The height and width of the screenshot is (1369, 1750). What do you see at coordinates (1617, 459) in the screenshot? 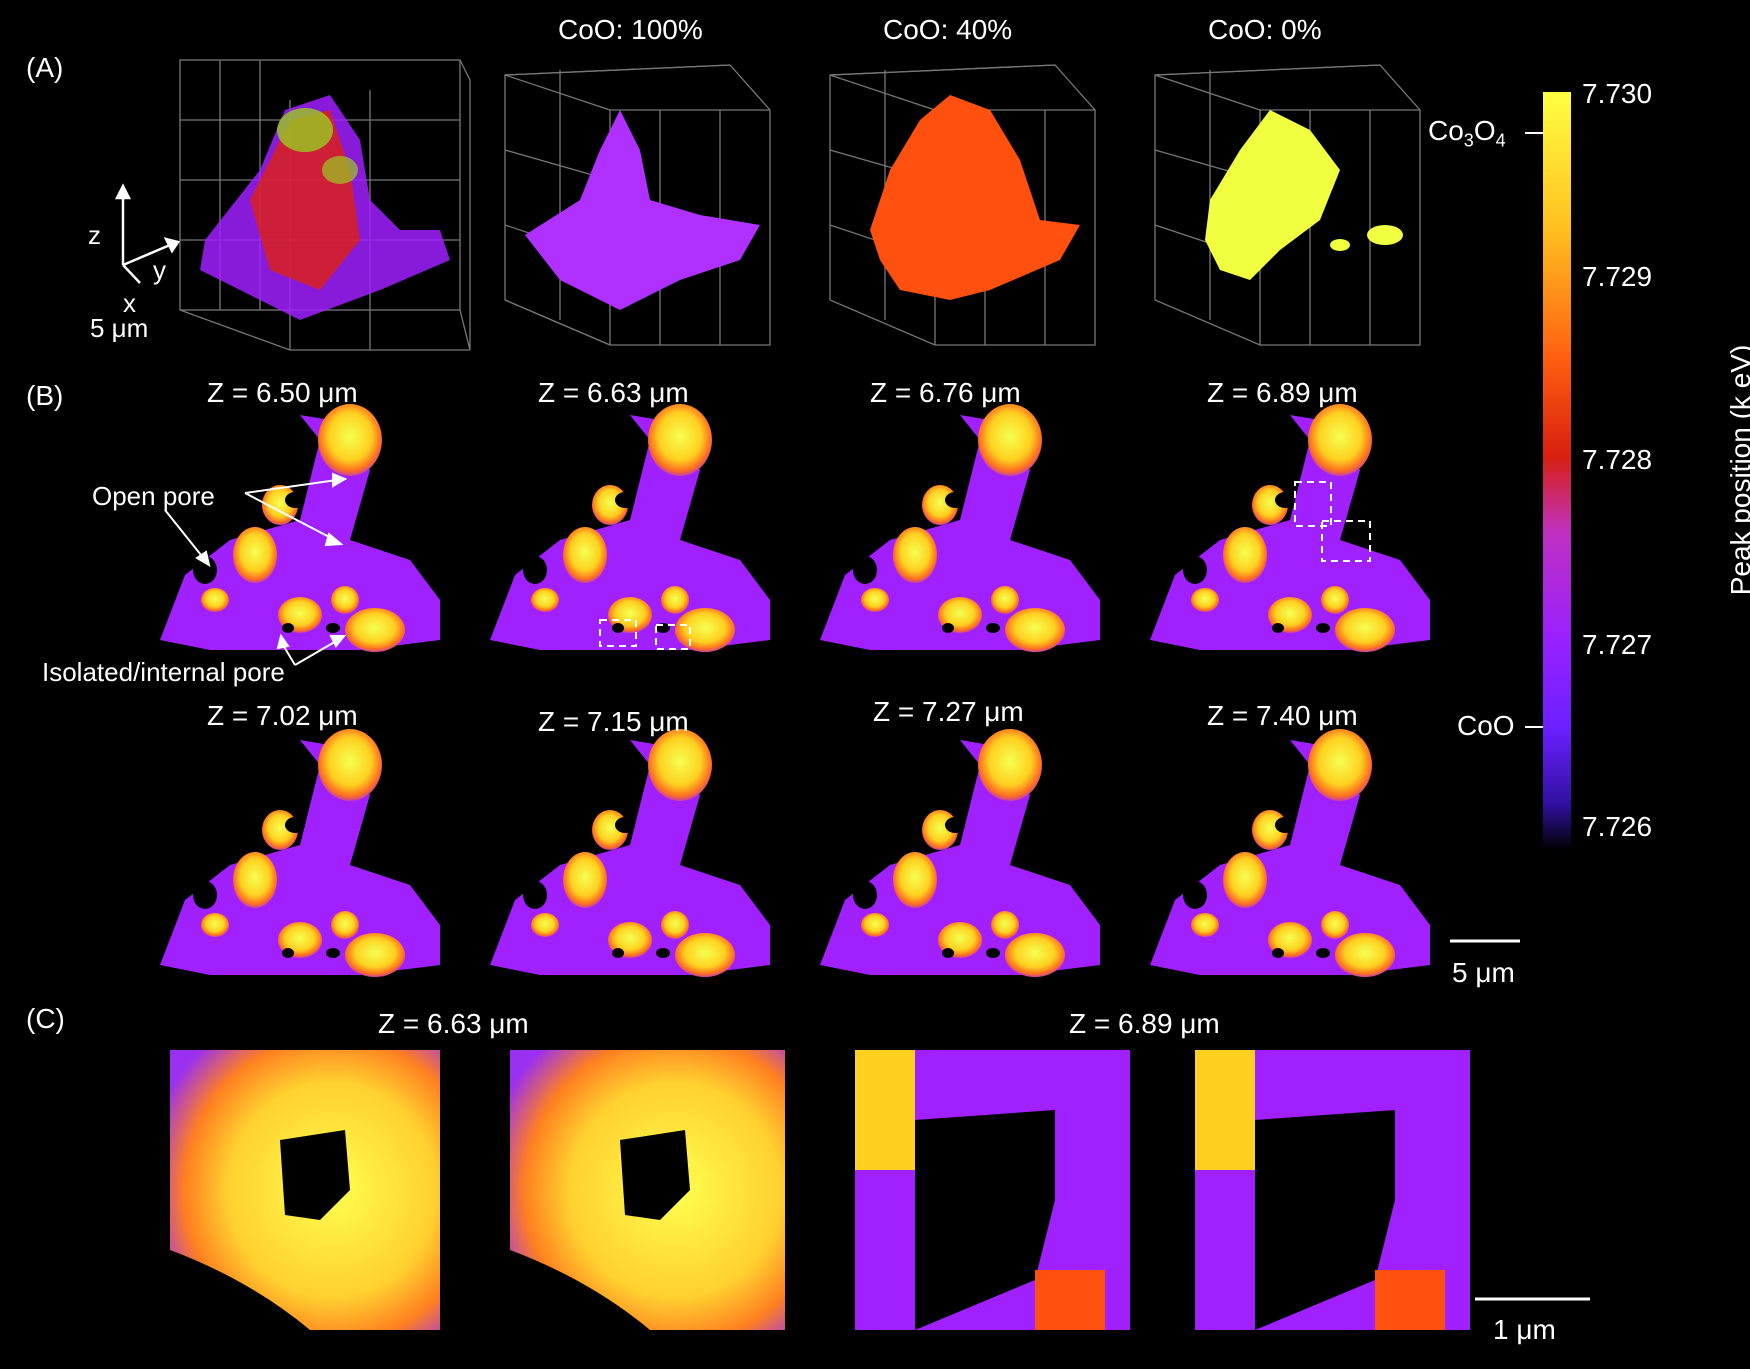
I see `colorbar-tick-3: 7.728` at bounding box center [1617, 459].